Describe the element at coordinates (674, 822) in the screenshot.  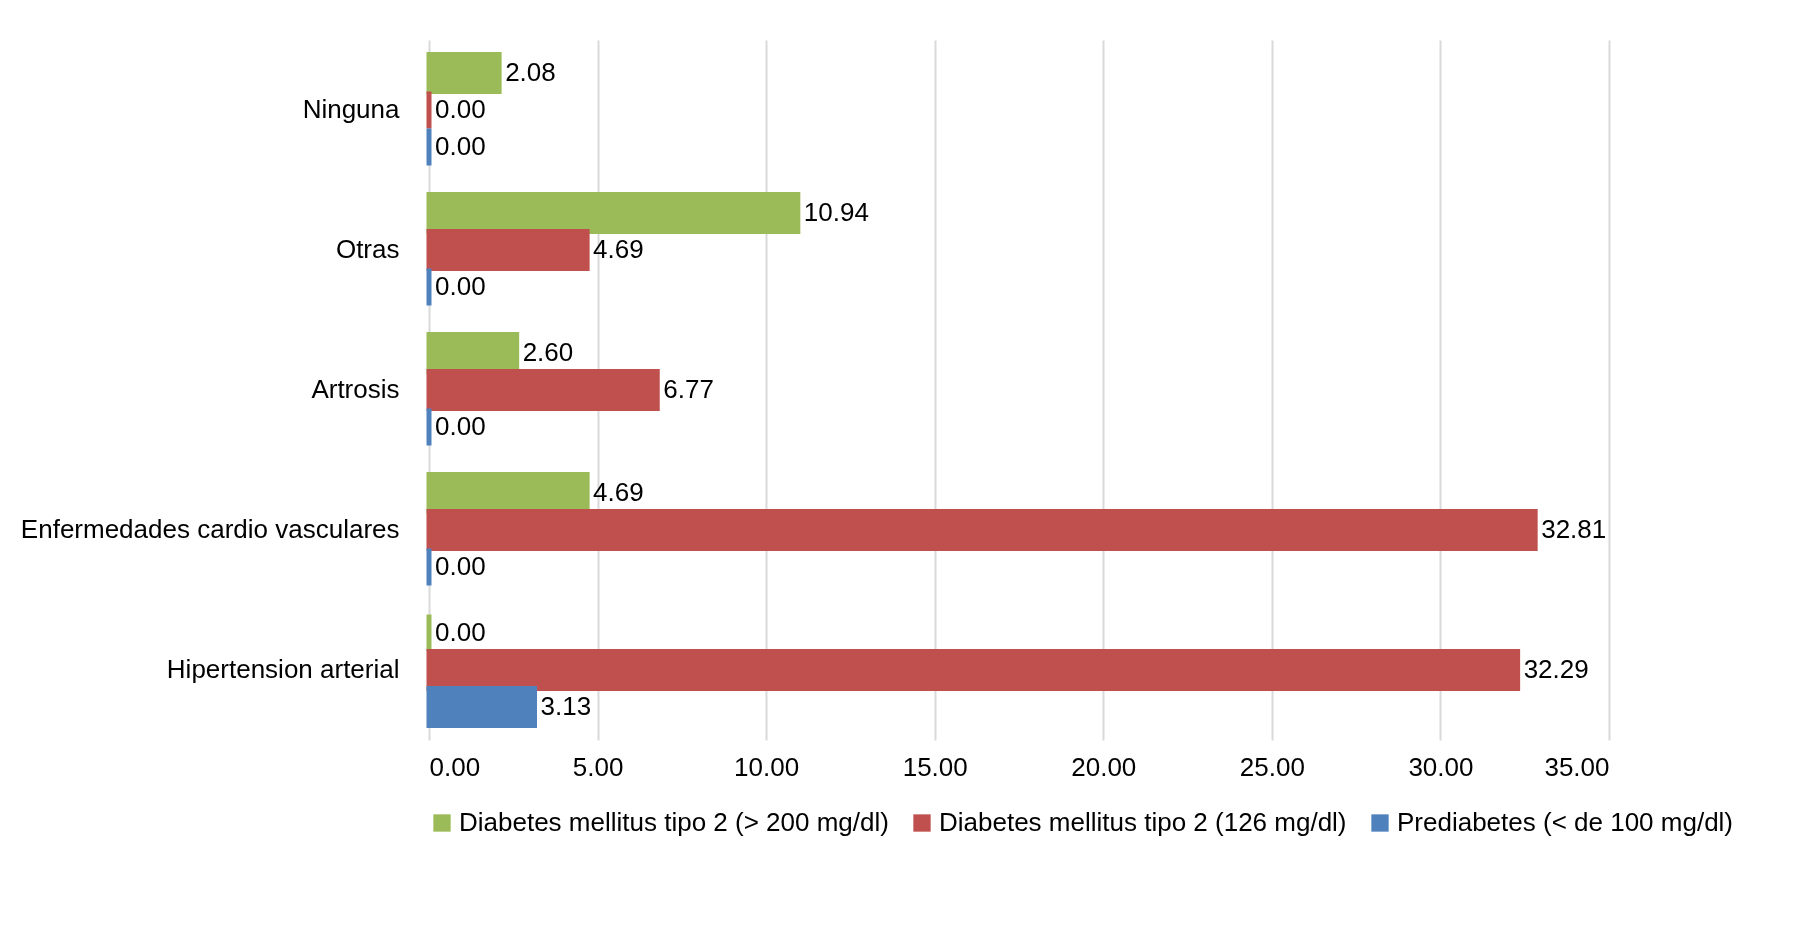
I see `legend-label: Diabetes mellitus tipo 2 (> 200 mg/dl)` at that location.